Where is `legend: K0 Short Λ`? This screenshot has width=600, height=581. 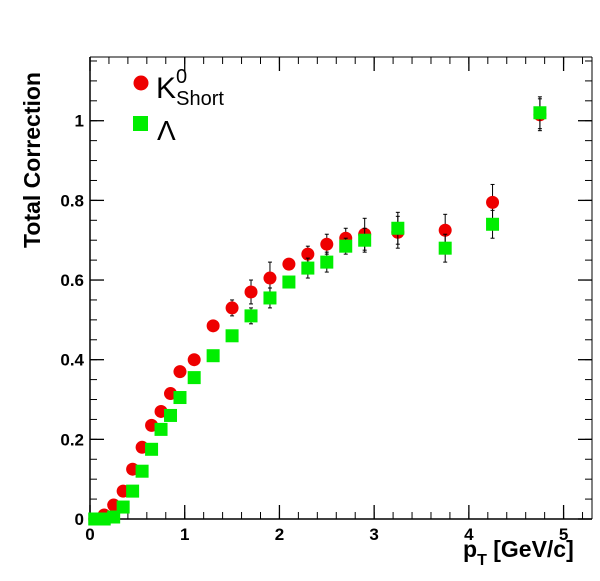 legend: K0 Short Λ is located at coordinates (178, 106).